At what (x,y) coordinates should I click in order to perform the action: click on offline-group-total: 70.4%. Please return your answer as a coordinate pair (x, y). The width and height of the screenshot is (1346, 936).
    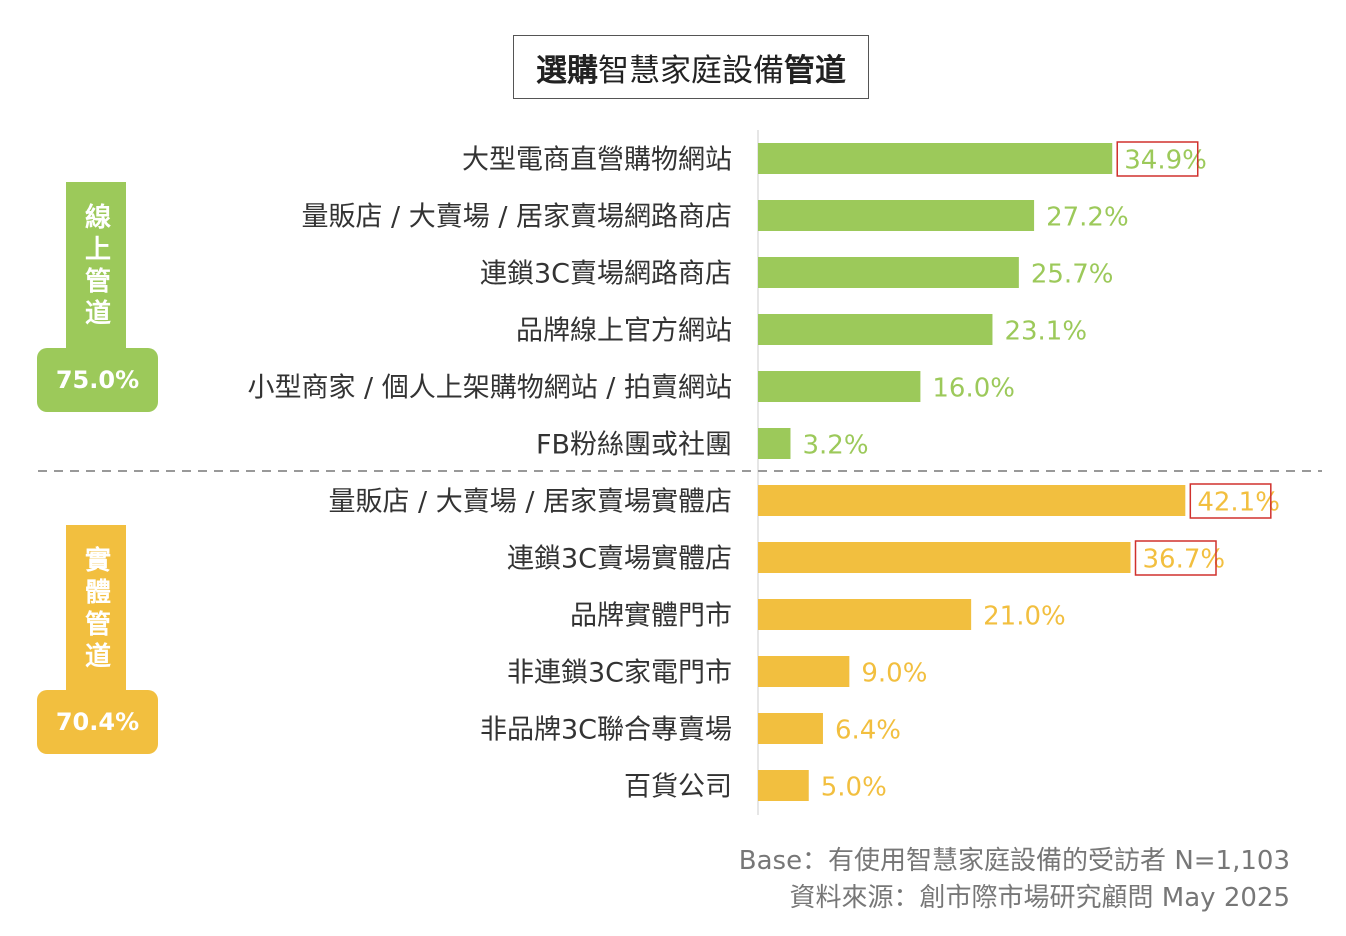
    Looking at the image, I should click on (97, 722).